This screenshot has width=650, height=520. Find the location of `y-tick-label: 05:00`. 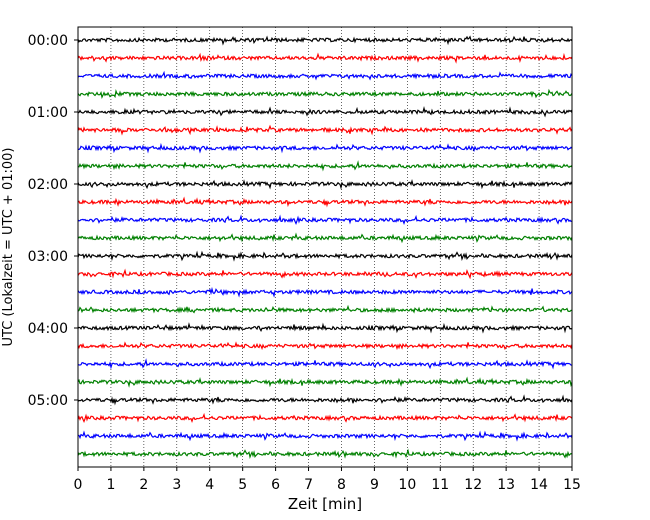

y-tick-label: 05:00 is located at coordinates (48, 401).